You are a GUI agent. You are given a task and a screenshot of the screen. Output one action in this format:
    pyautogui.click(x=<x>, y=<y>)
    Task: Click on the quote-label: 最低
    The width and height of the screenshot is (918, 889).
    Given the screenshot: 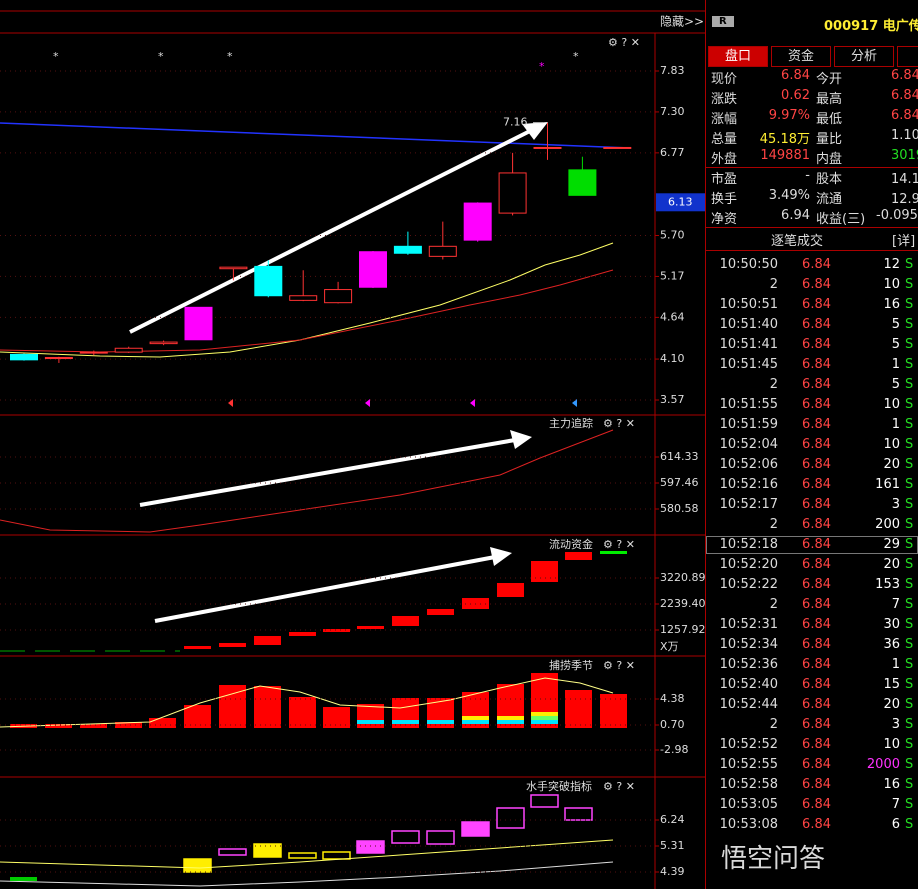 What is the action you would take?
    pyautogui.click(x=829, y=119)
    